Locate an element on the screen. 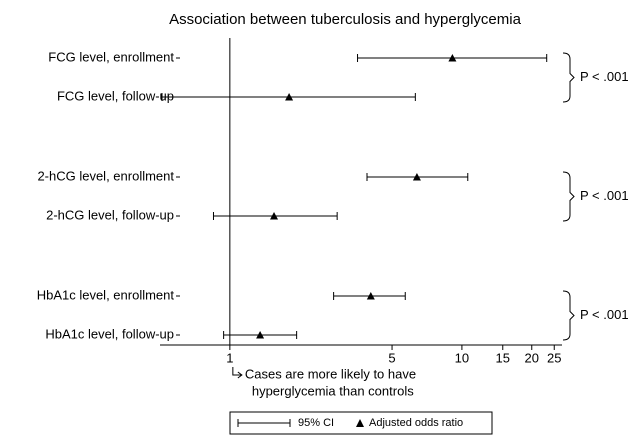  y-tick-label: 2-hCG level, follow-up is located at coordinates (110, 214).